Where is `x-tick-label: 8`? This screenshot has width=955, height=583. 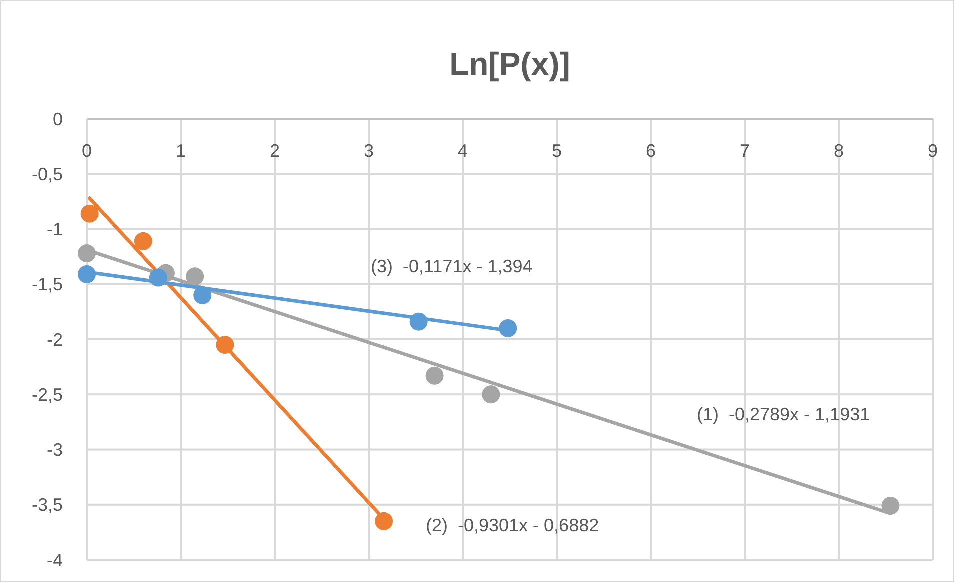
x-tick-label: 8 is located at coordinates (839, 151).